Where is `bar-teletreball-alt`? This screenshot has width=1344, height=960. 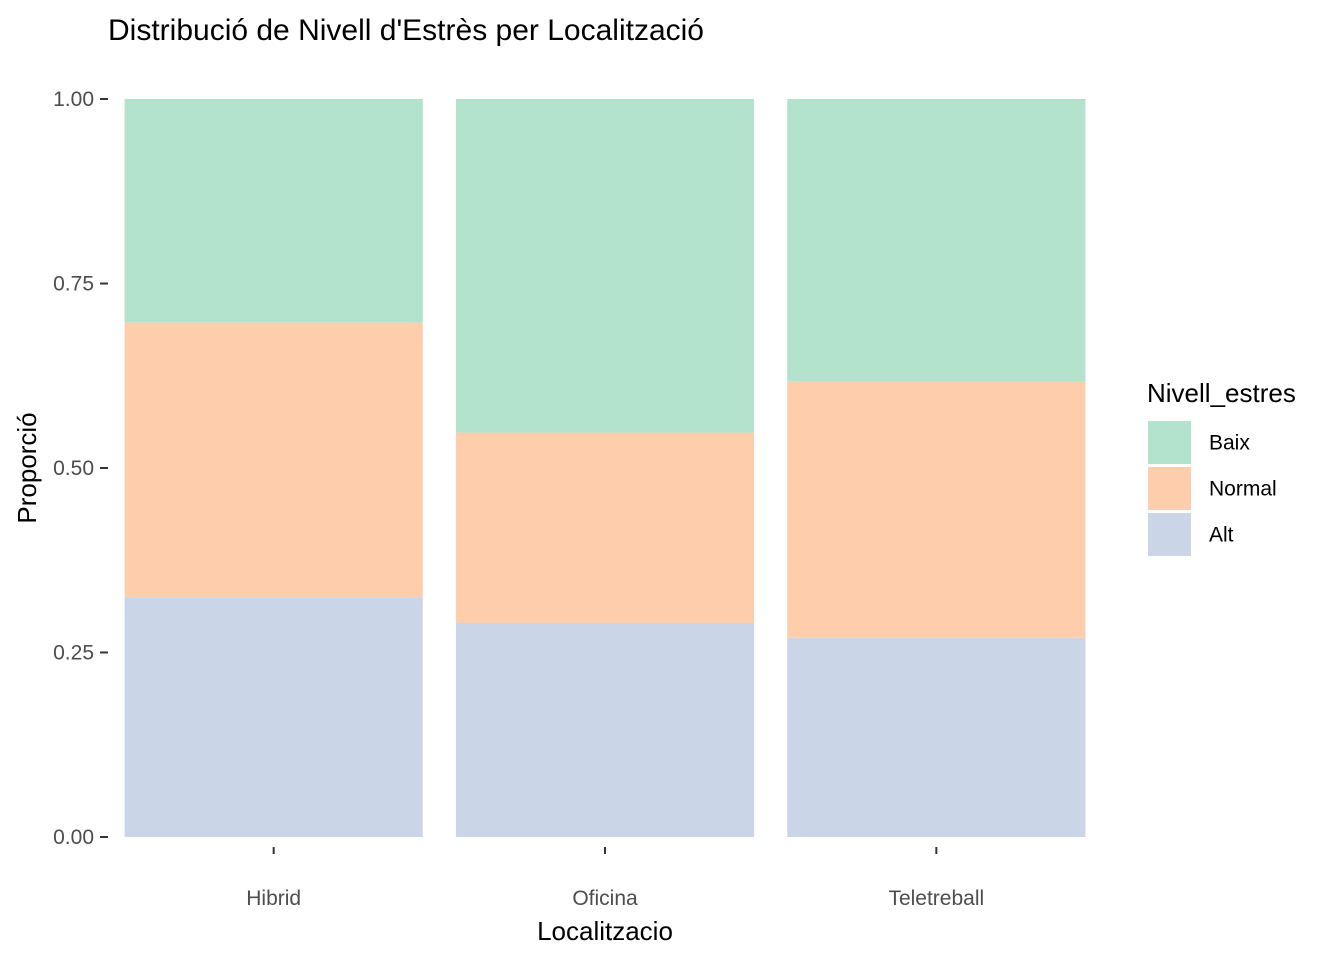
bar-teletreball-alt is located at coordinates (936, 737).